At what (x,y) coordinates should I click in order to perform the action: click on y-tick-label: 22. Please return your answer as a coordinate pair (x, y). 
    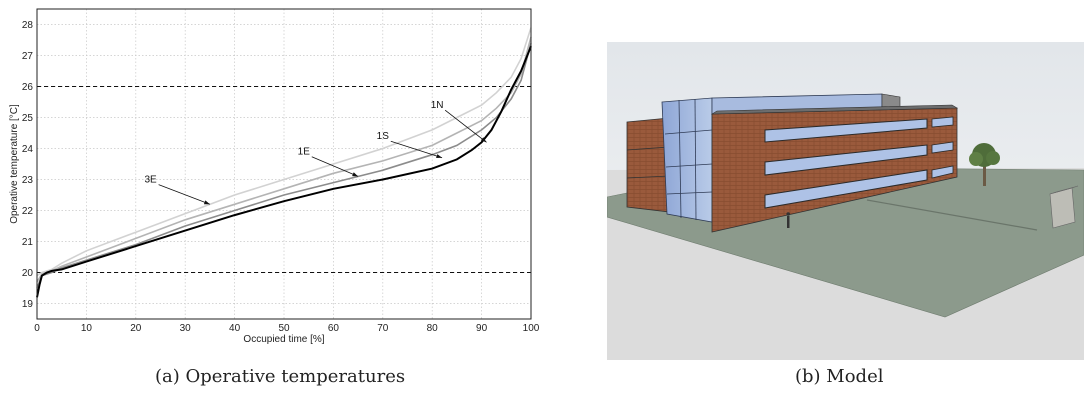
    Looking at the image, I should click on (28, 211).